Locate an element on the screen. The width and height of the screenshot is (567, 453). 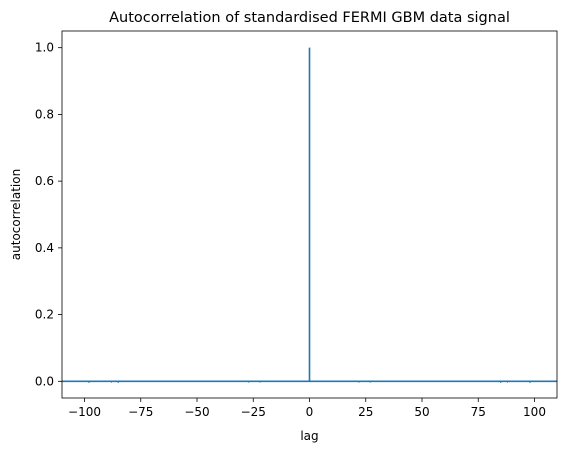
x-tick-label: 25 is located at coordinates (365, 412).